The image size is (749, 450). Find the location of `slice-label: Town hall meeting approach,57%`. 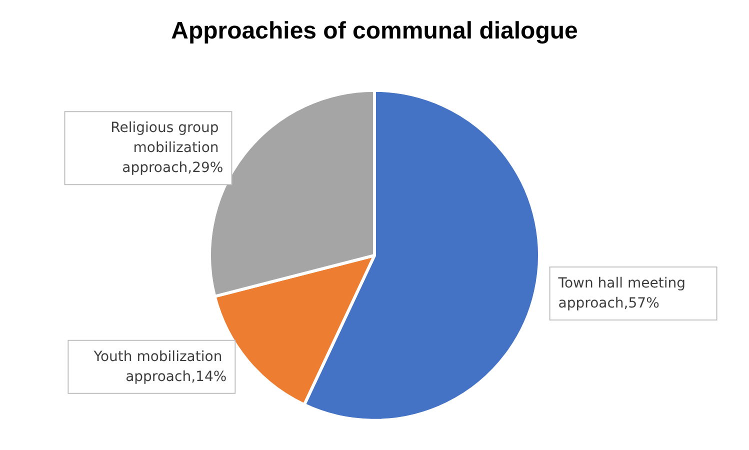

slice-label: Town hall meeting approach,57% is located at coordinates (623, 294).